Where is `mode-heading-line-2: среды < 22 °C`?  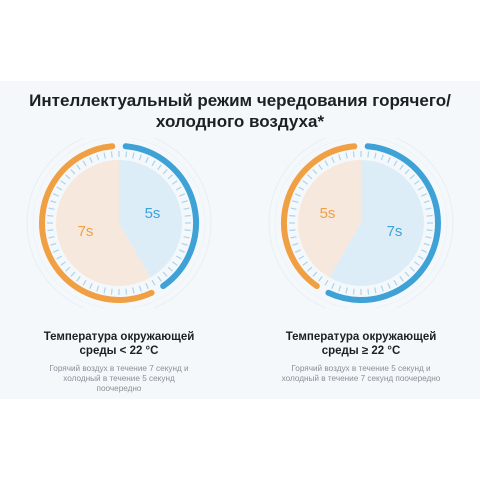
mode-heading-line-2: среды < 22 °C is located at coordinates (119, 351).